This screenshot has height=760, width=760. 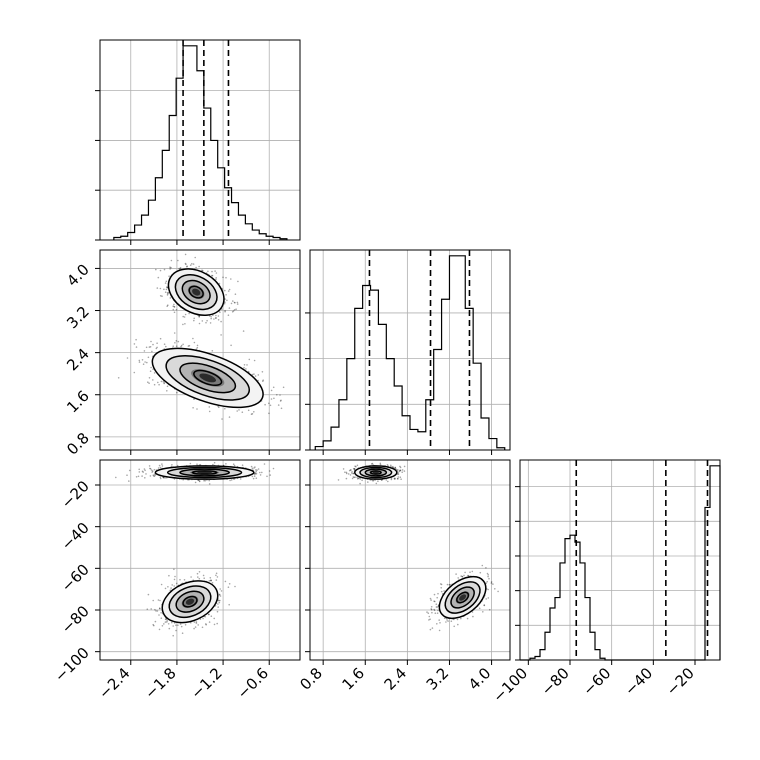 I want to click on y-tick-label: −60, so click(x=75, y=577).